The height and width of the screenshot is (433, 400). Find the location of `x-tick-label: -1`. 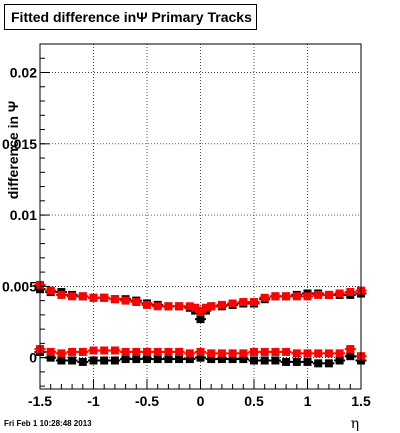

x-tick-label: -1 is located at coordinates (93, 401).